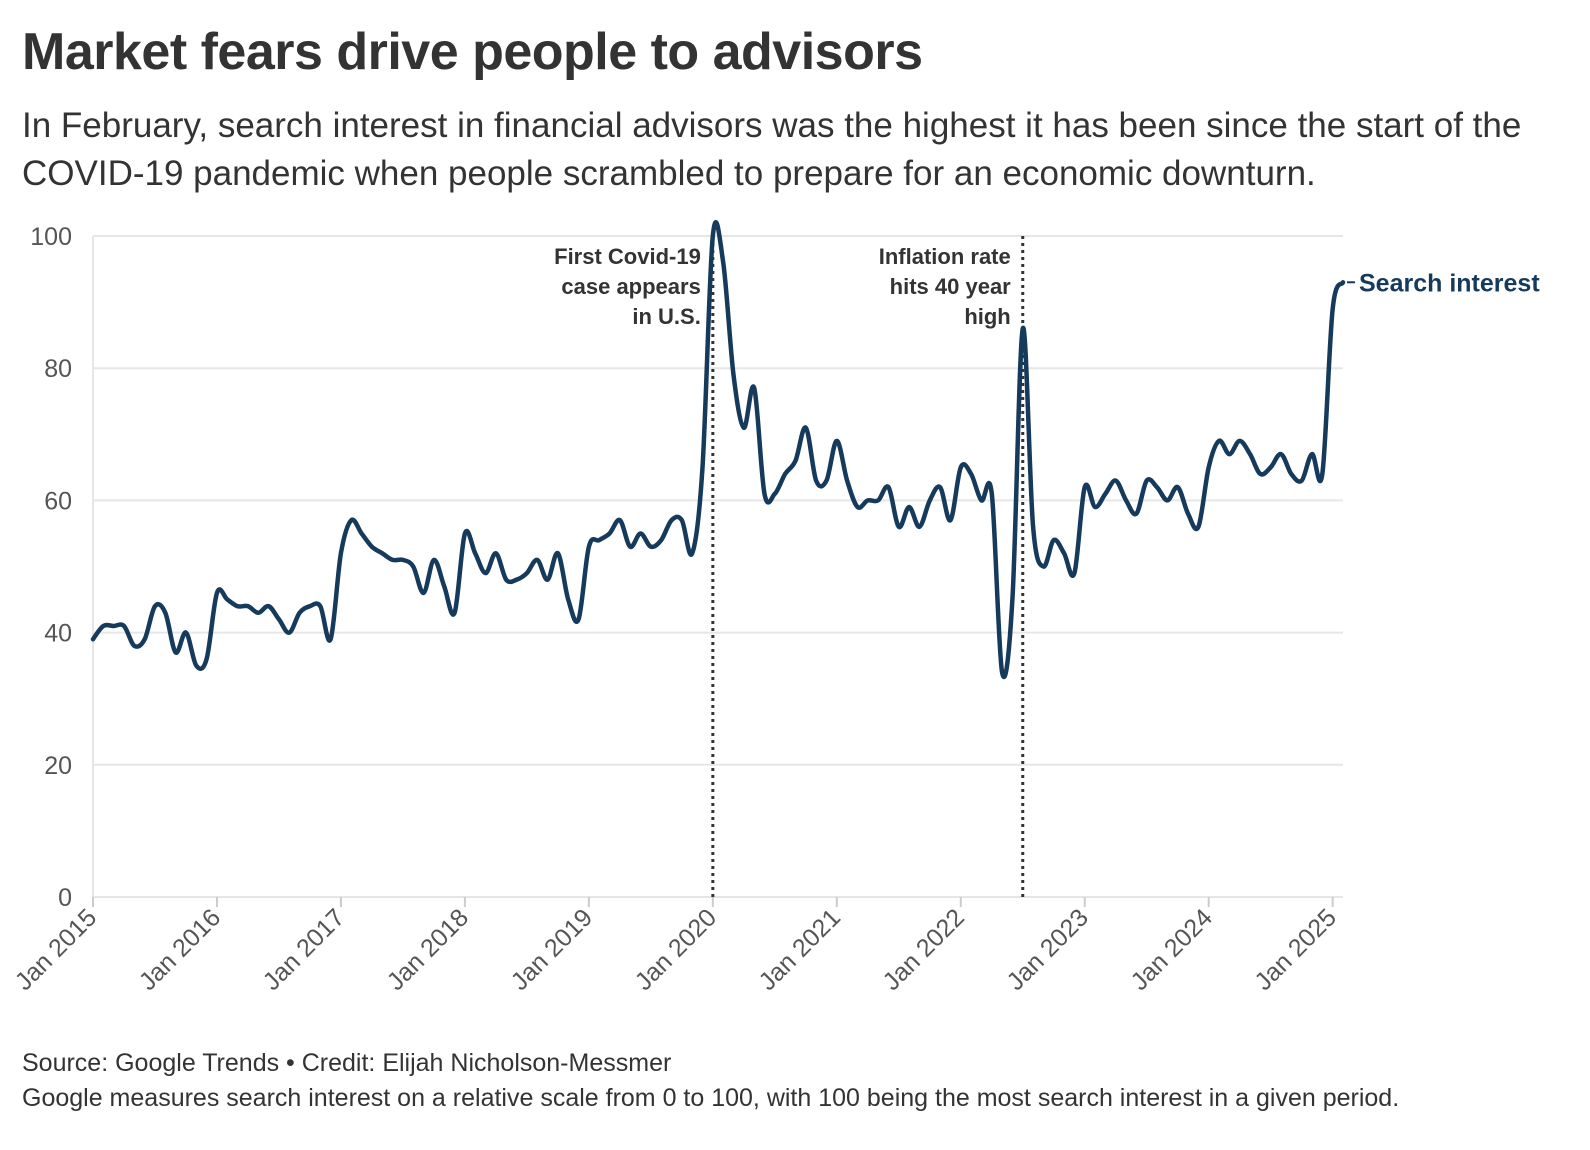 Image resolution: width=1590 pixels, height=1150 pixels. What do you see at coordinates (58, 766) in the screenshot?
I see `y-tick-label: 20` at bounding box center [58, 766].